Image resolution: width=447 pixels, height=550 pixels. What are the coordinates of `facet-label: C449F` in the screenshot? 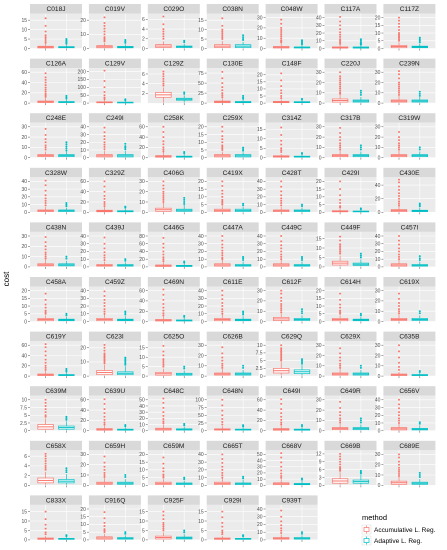 It's located at (351, 227).